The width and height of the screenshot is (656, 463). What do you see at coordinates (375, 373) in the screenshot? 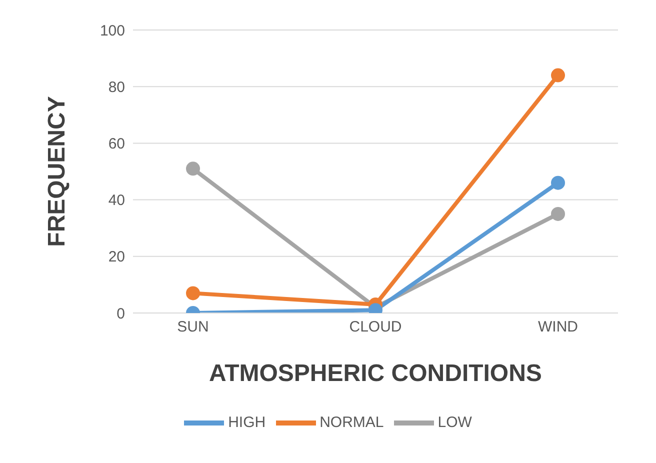
I see `x-axis-title: ATMOSPHERIC CONDITIONS` at bounding box center [375, 373].